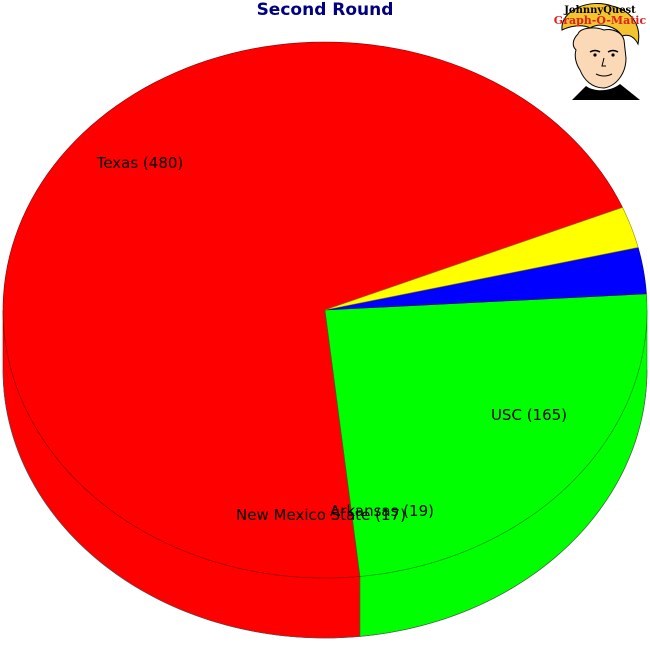 This screenshot has width=650, height=650. Describe the element at coordinates (382, 511) in the screenshot. I see `slice-label-arkansas-19: Arkansas (19)` at that location.